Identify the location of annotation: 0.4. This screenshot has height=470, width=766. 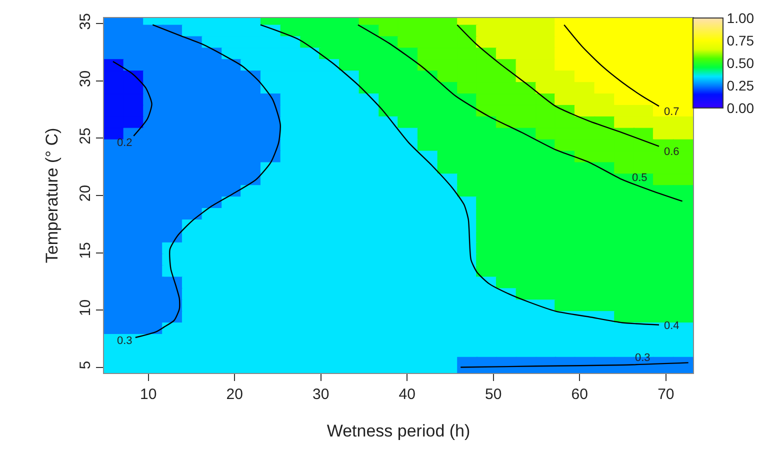
(672, 326).